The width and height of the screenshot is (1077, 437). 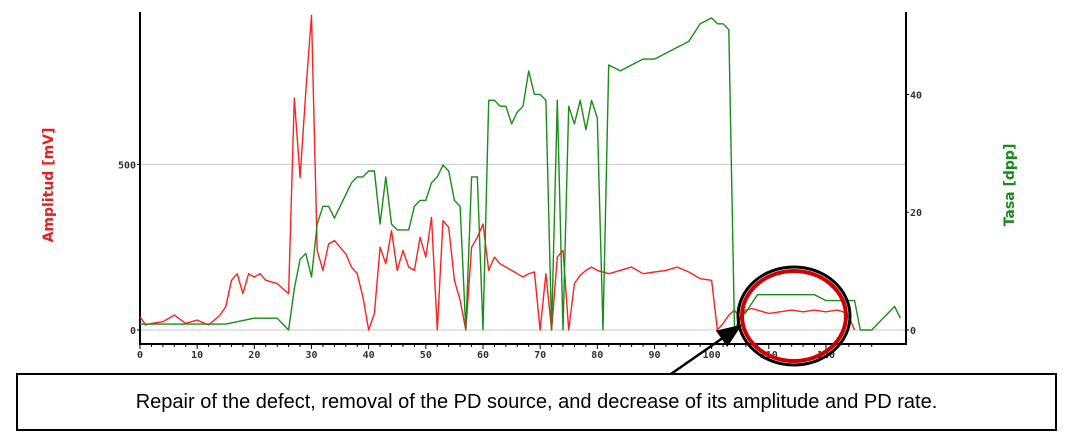 I want to click on y-right-tick-label: 0, so click(x=913, y=331).